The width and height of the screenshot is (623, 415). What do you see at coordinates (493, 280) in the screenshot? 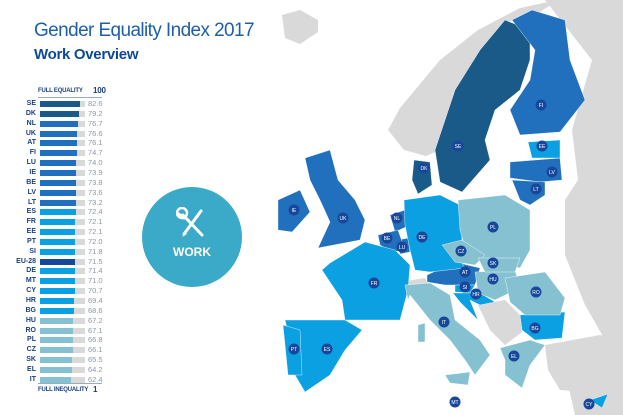
I see `country-label-hu: HU` at bounding box center [493, 280].